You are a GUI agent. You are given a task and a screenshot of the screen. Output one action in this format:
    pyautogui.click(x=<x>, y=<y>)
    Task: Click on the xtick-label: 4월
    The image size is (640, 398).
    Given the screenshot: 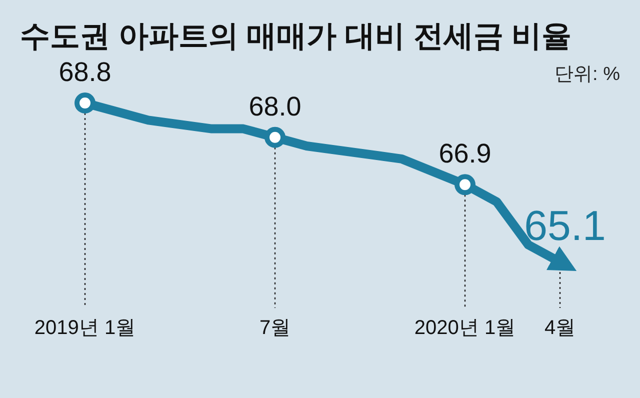 What is the action you would take?
    pyautogui.click(x=560, y=328)
    